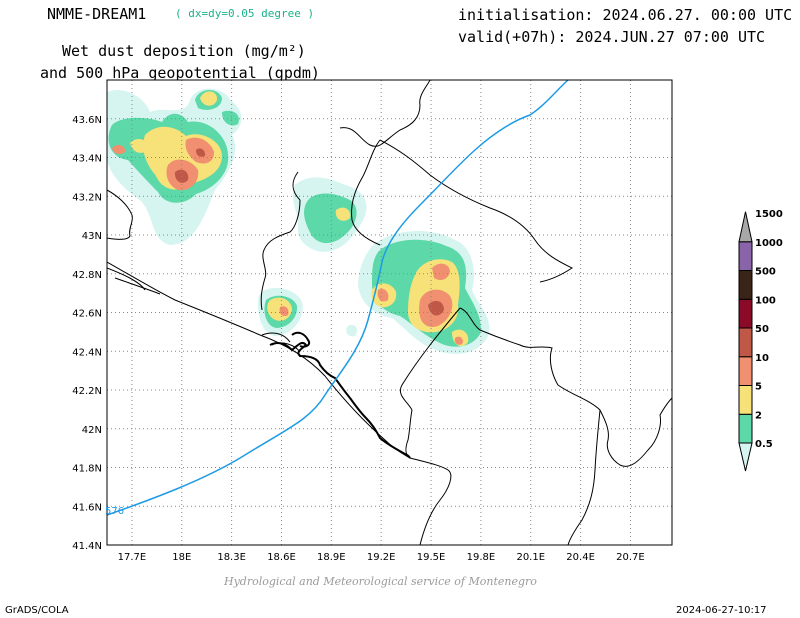  What do you see at coordinates (760, 340) in the screenshot?
I see `colour-legend: 0.5 2 5 10 50 100 500 1000 1500` at bounding box center [760, 340].